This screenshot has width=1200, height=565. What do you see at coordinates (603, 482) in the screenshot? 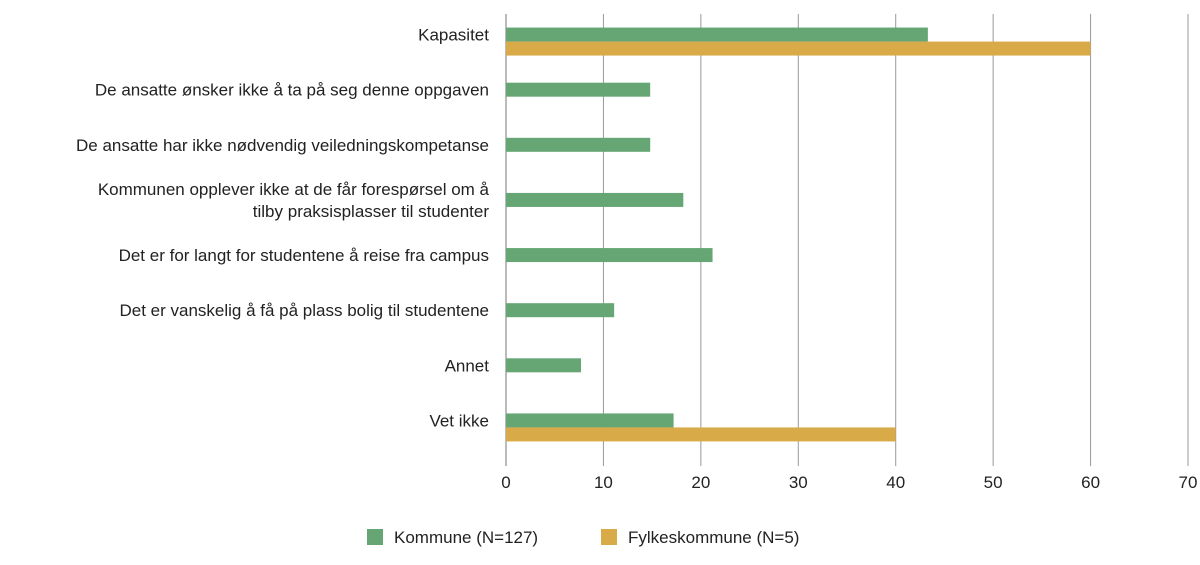
I see `x-tick-label: 10` at bounding box center [603, 482].